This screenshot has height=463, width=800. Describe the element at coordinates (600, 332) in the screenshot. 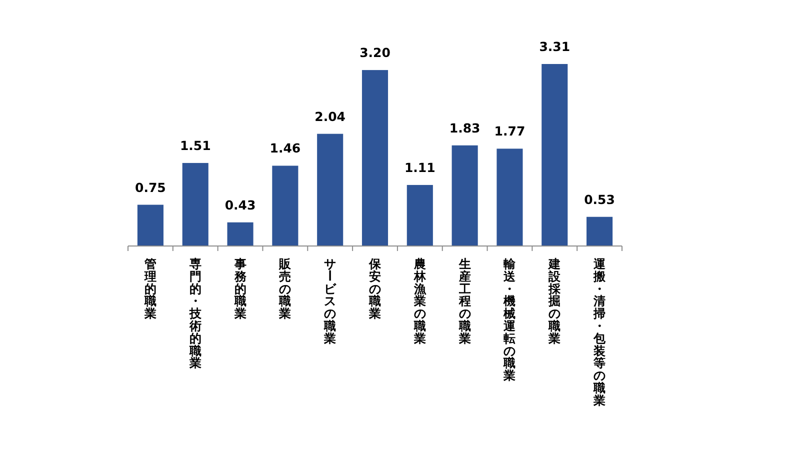

I see `category-label: 運搬・清掃・包装等の職業` at that location.